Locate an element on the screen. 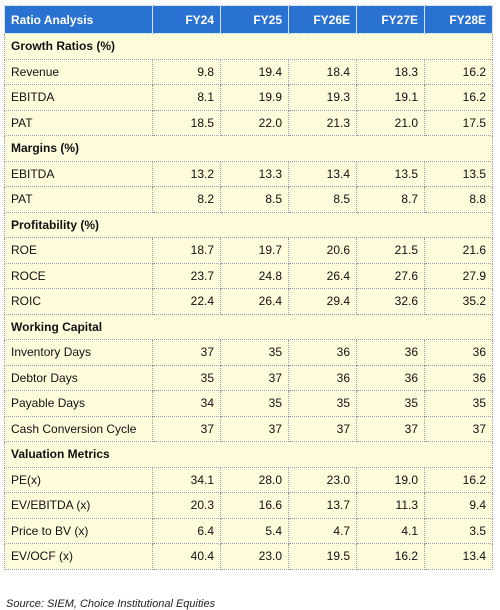 This screenshot has width=500, height=610. data-row: Price to BV (x) 6.4 5.4 4.7 4.1 3.5 is located at coordinates (248, 530).